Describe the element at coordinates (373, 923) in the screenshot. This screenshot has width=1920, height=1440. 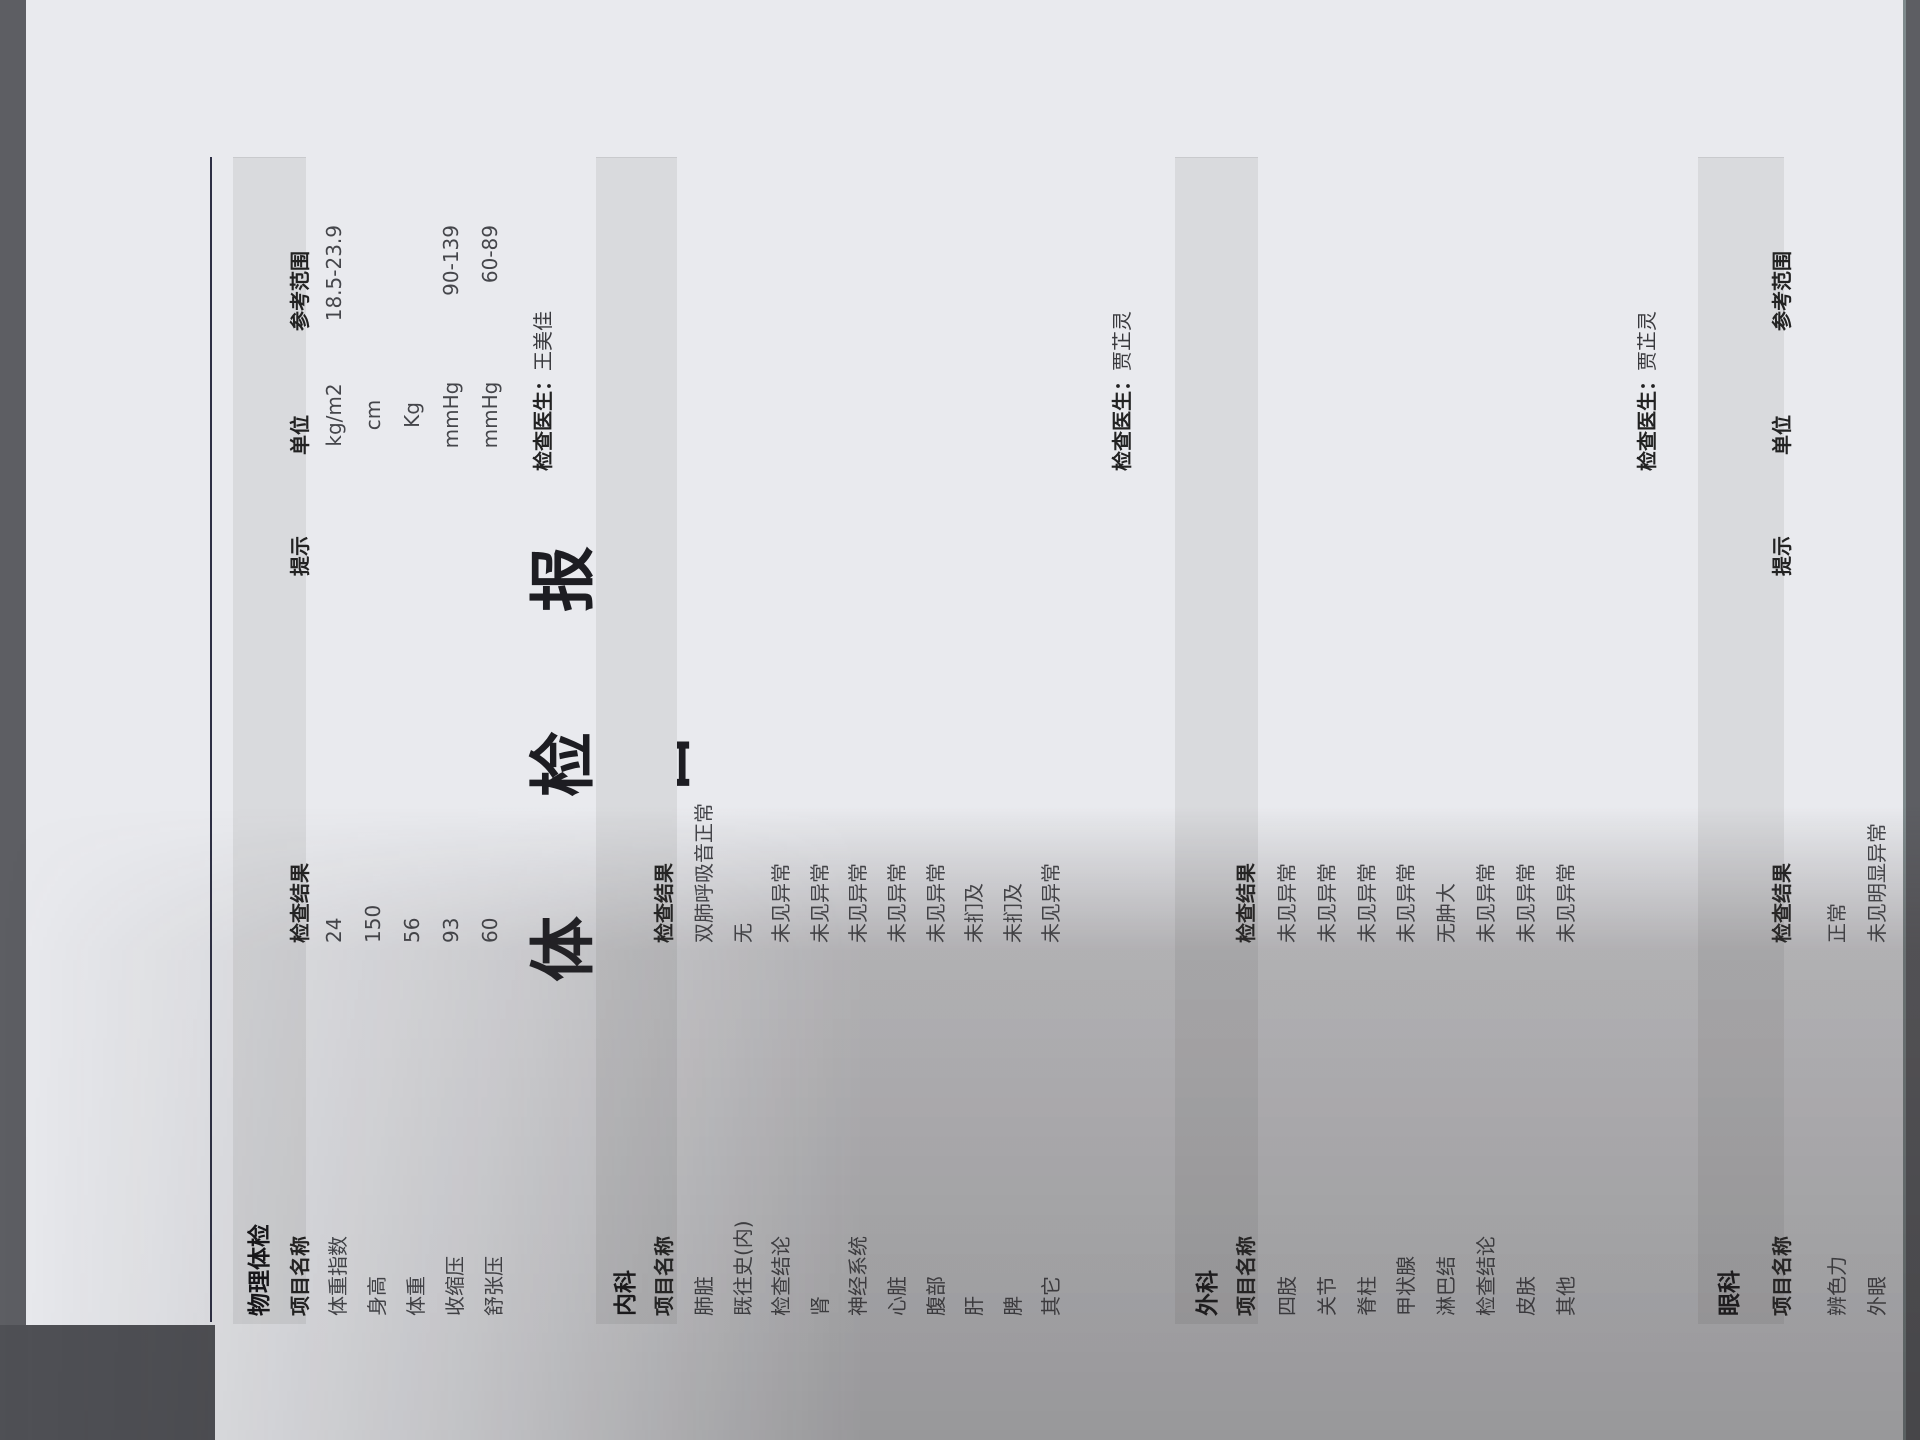
I see `cell-result: 150` at that location.